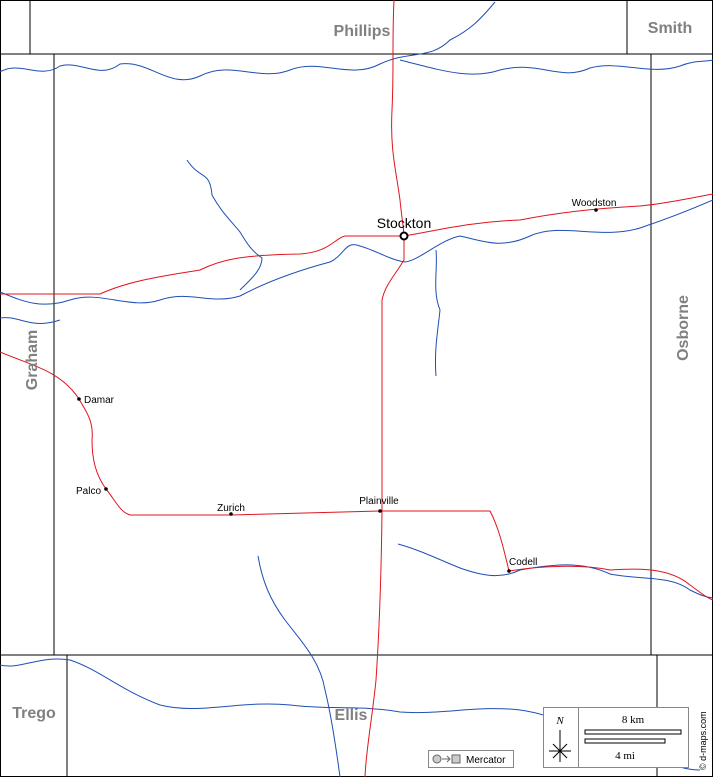  What do you see at coordinates (231, 508) in the screenshot?
I see `town-label: Zurich` at bounding box center [231, 508].